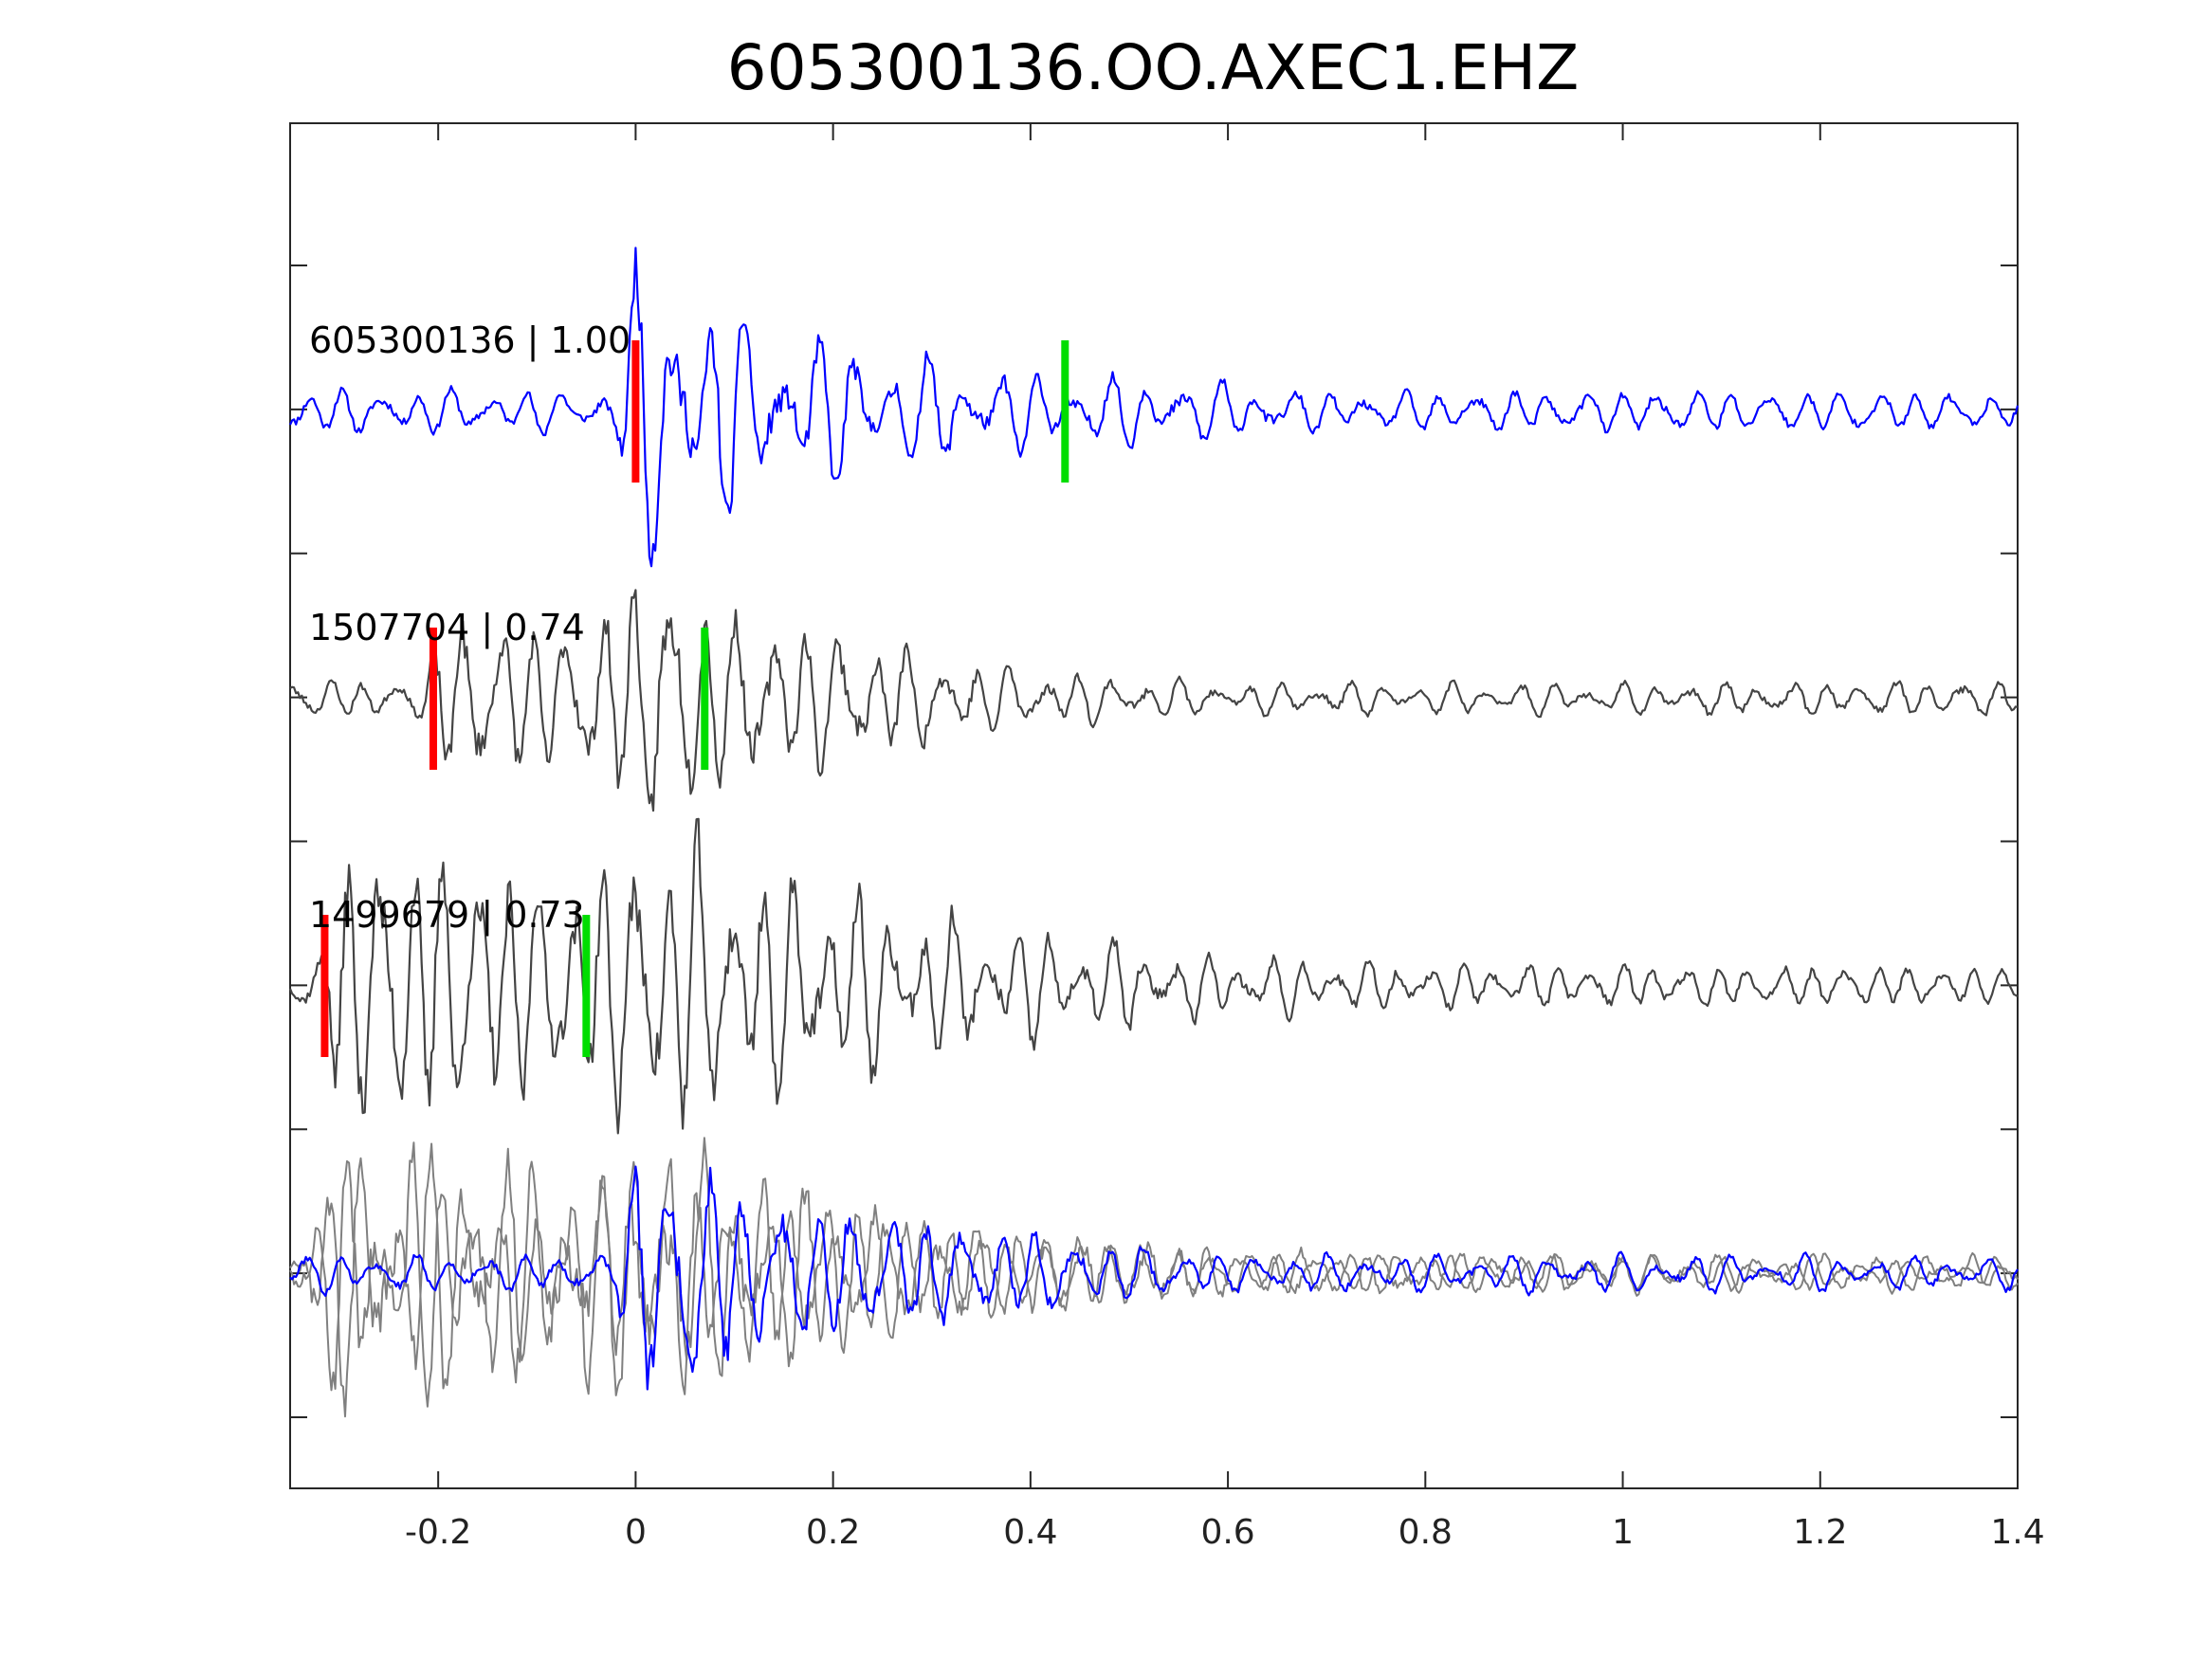 This screenshot has height=1659, width=2212. What do you see at coordinates (1820, 1532) in the screenshot?
I see `x-tick-label: 1.2` at bounding box center [1820, 1532].